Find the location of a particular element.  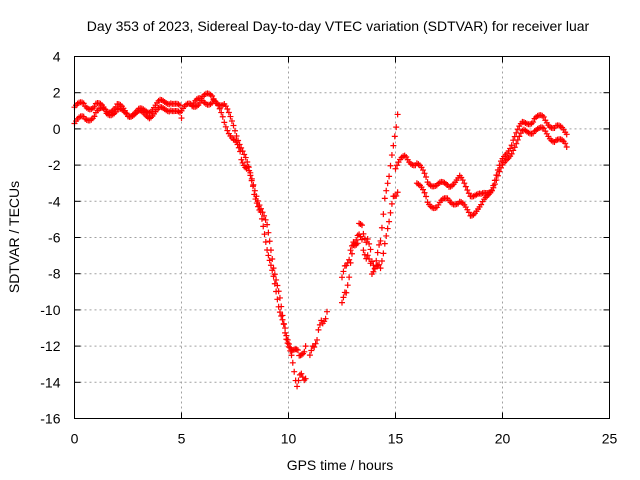

x-tick-label: 10 is located at coordinates (289, 439).